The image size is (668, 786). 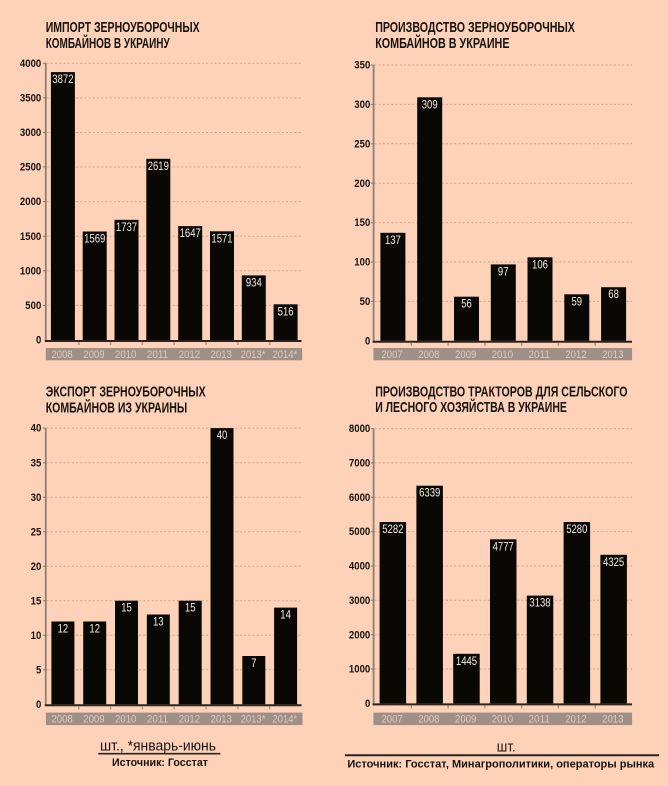 I want to click on svg-text: 5000, so click(x=359, y=532).